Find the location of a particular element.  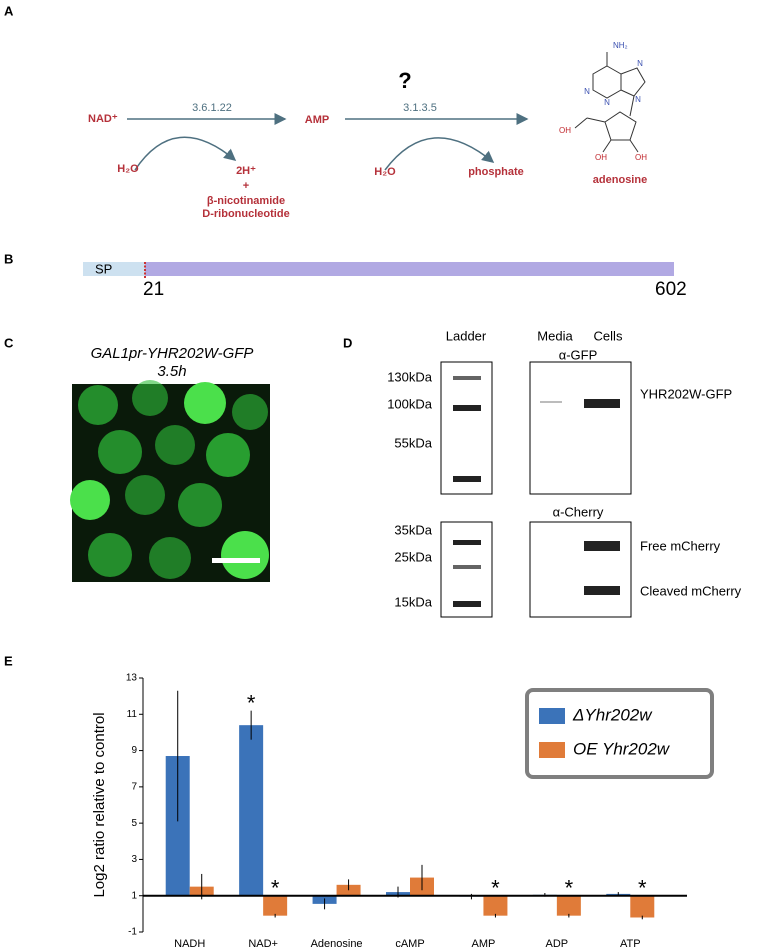

legend-label: OE Yhr202w is located at coordinates (622, 748).